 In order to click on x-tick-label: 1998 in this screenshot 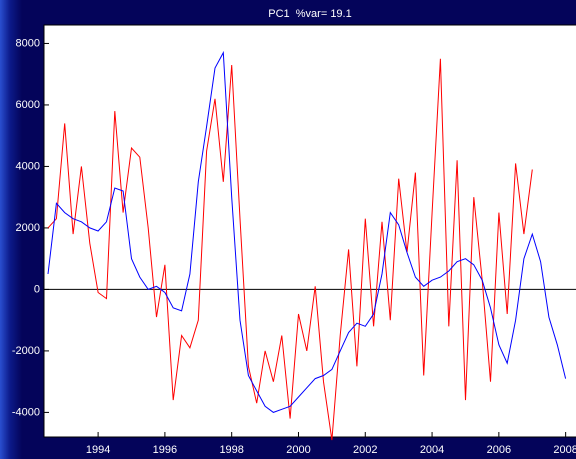, I will do `click(231, 450)`.